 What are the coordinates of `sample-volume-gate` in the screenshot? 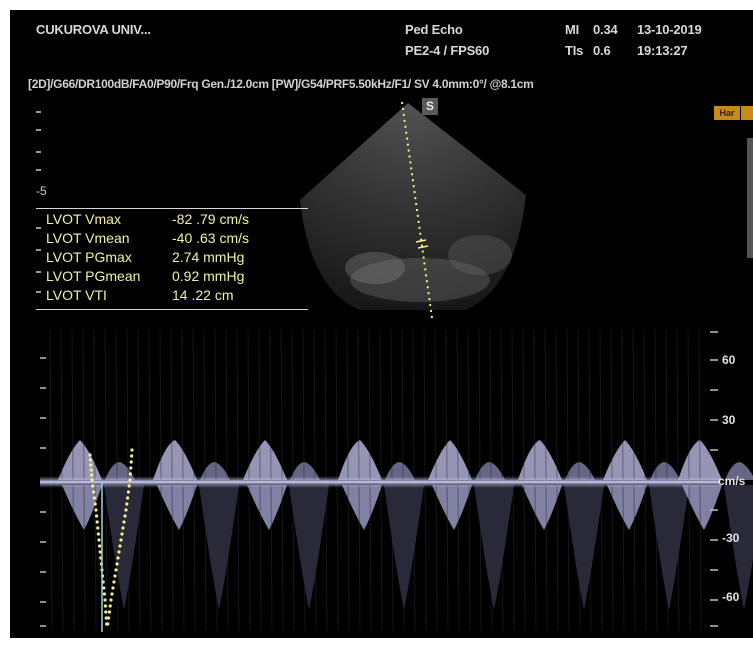 It's located at (423, 247).